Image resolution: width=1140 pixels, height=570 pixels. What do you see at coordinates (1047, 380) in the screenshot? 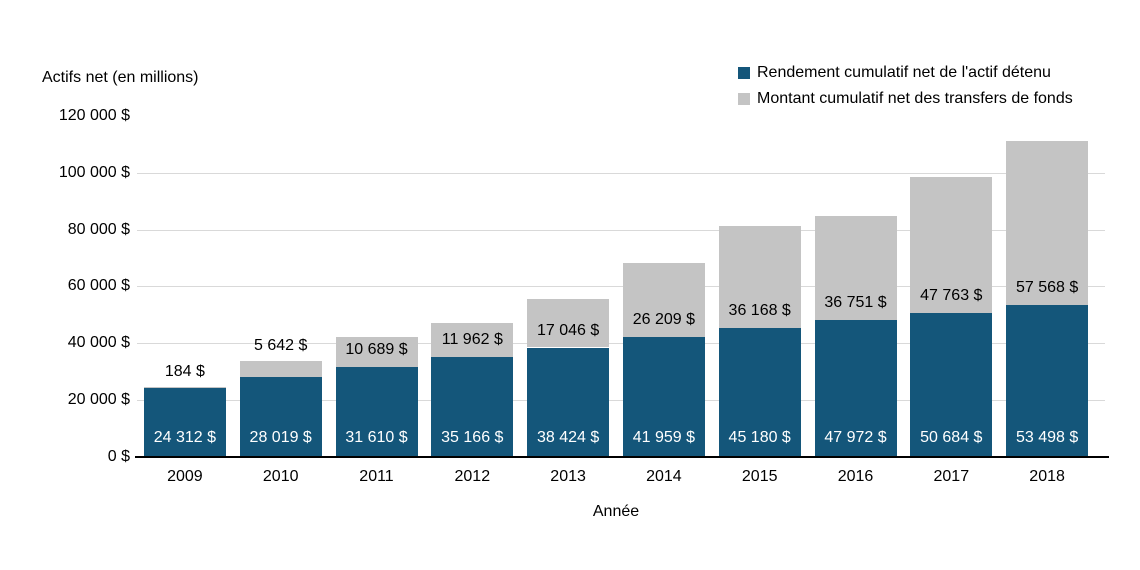
I see `bar-2018-rendement` at bounding box center [1047, 380].